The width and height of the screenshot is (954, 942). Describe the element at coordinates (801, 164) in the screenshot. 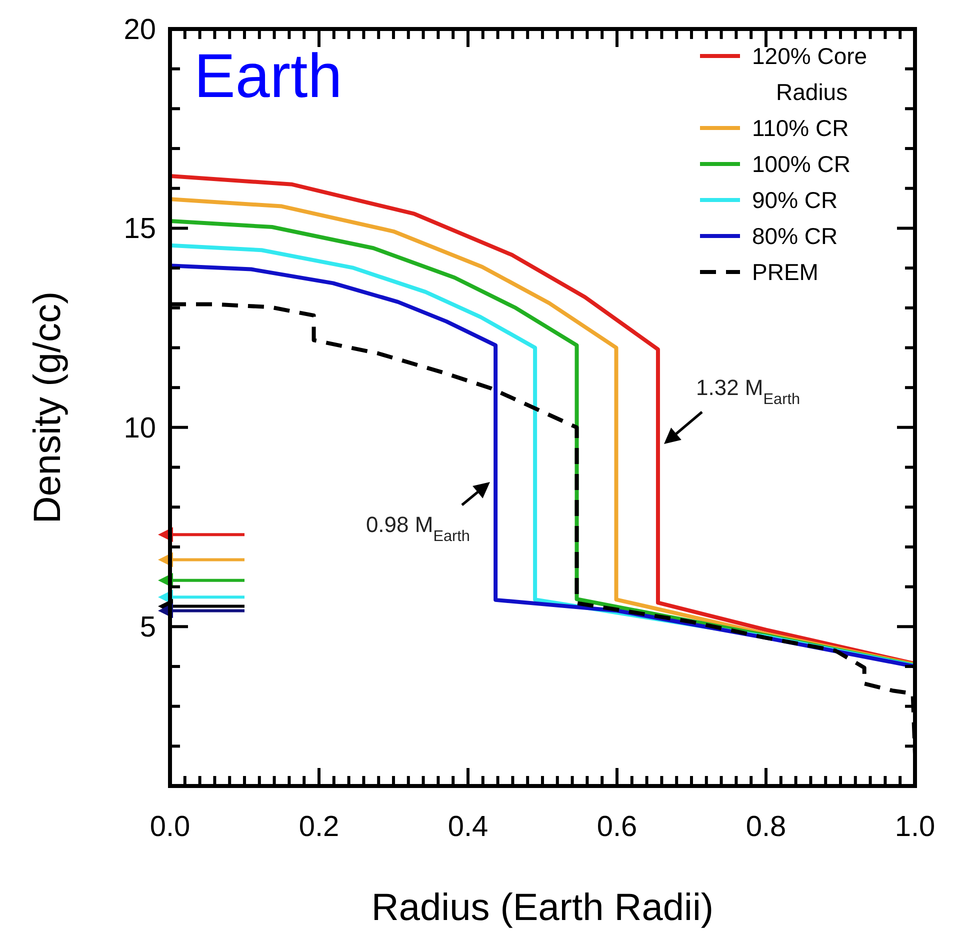

I see `legend-label: 100% CR` at that location.